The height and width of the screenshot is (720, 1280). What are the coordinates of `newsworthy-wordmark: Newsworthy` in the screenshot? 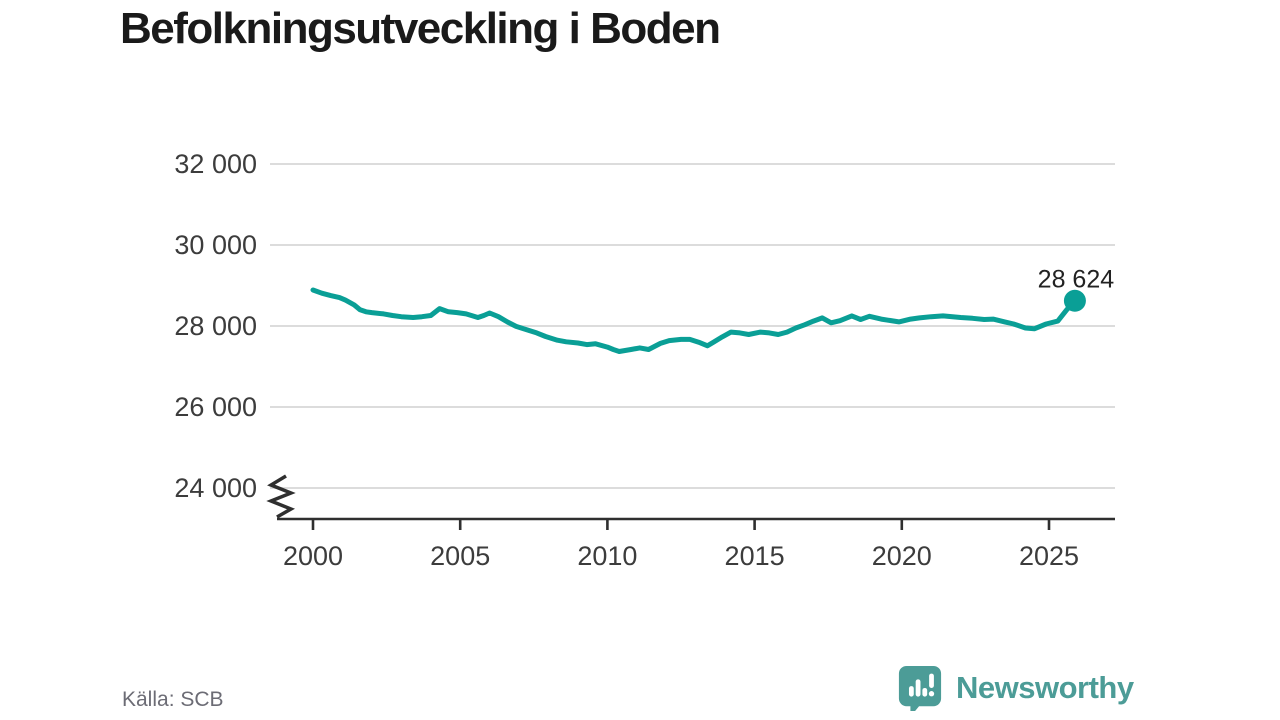 It's located at (1045, 687).